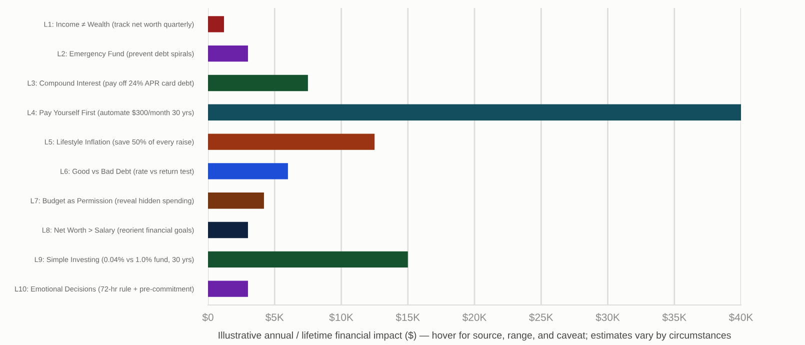 The height and width of the screenshot is (345, 805). I want to click on x-tick-label: $0, so click(208, 317).